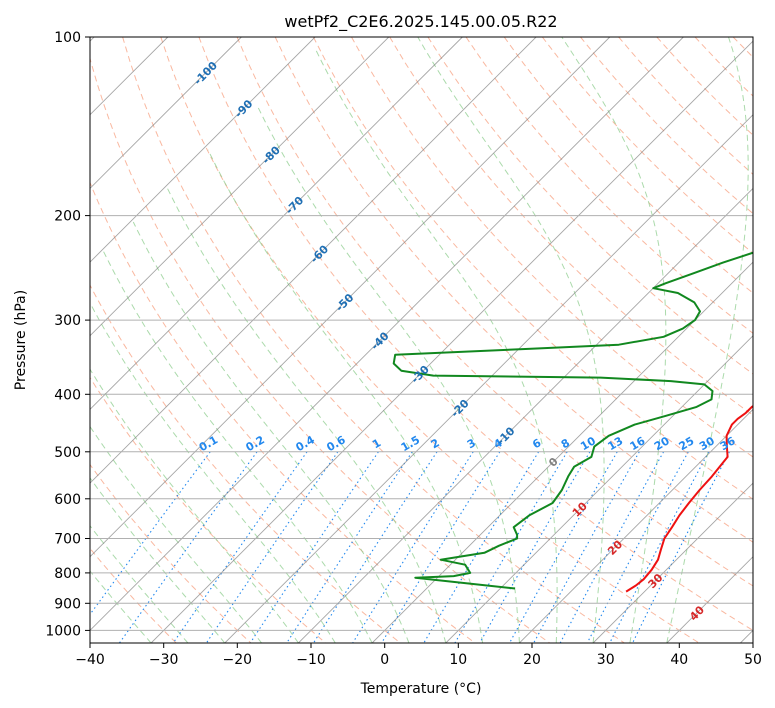 The height and width of the screenshot is (708, 775). Describe the element at coordinates (311, 660) in the screenshot. I see `x-tick-label: −10` at that location.